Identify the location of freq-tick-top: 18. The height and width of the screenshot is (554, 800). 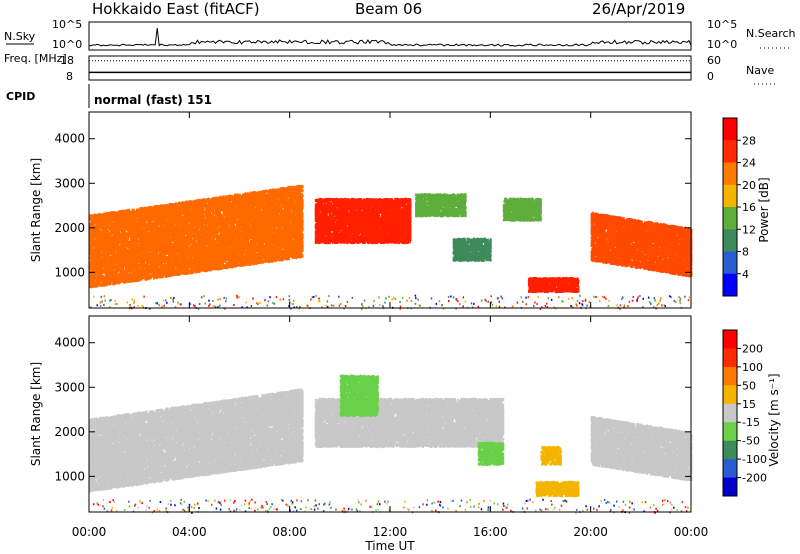
(67, 60).